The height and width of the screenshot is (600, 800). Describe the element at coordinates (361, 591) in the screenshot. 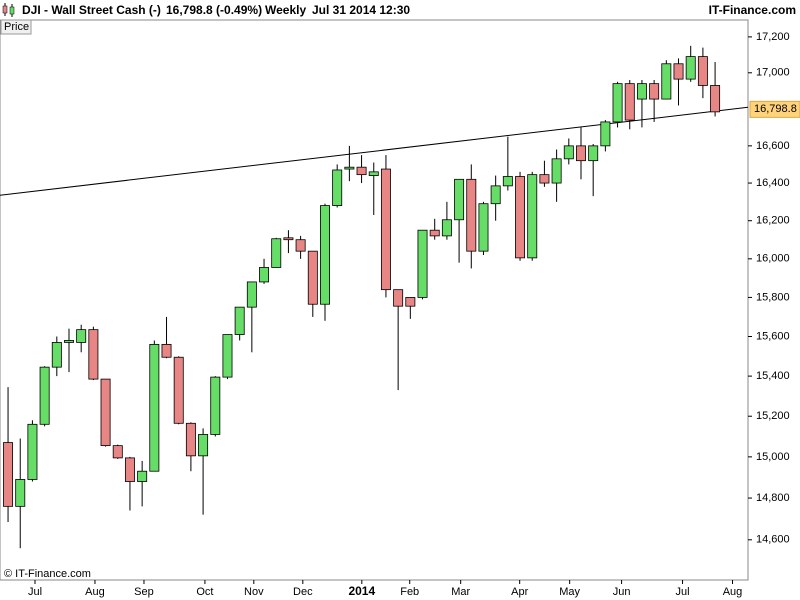

I see `x-tick-label: 2014` at that location.